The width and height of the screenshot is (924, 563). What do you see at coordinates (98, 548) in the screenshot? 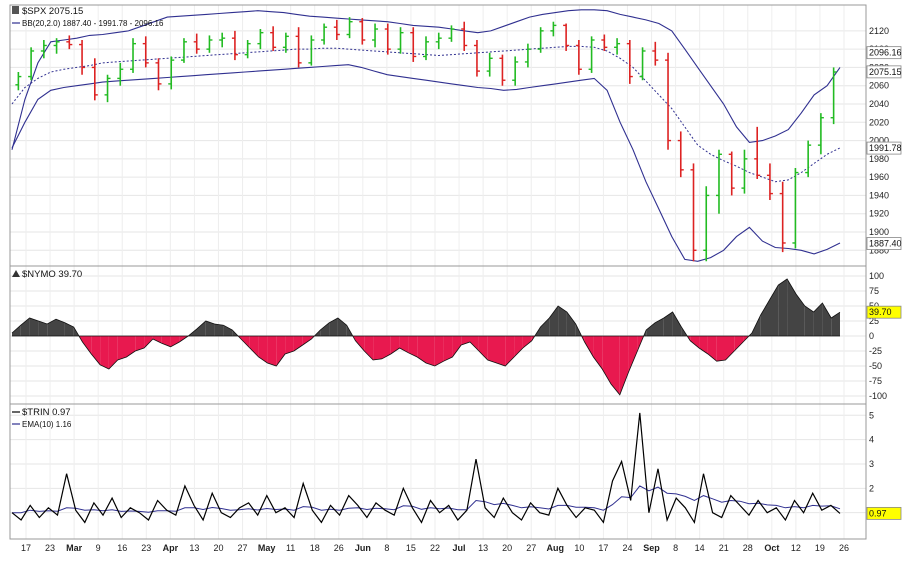
I see `x-tick-label: 9` at bounding box center [98, 548].